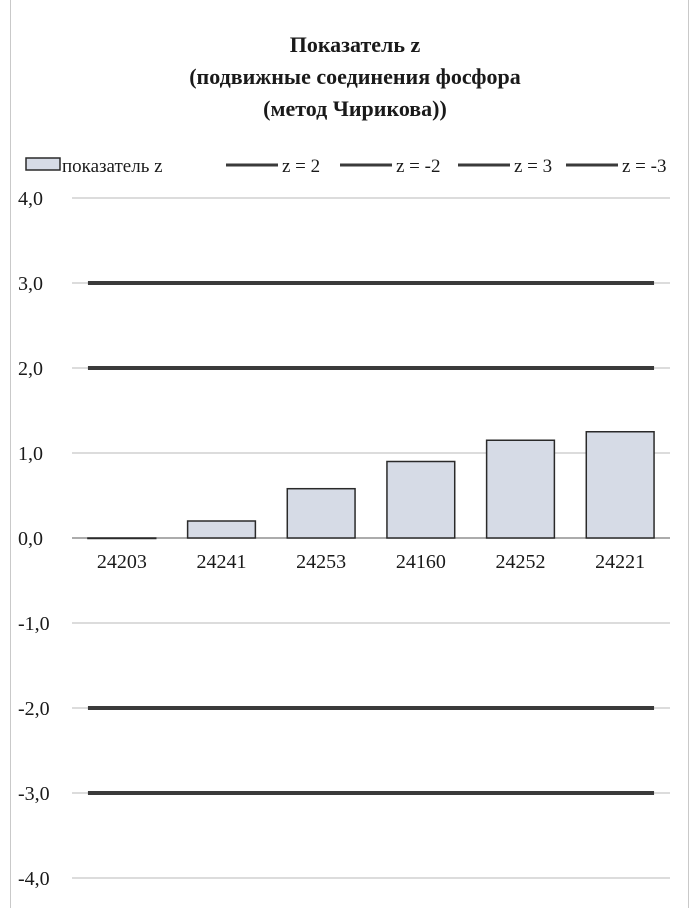 Image resolution: width=698 pixels, height=913 pixels. I want to click on x-tick-label-24203: 24203, so click(122, 562).